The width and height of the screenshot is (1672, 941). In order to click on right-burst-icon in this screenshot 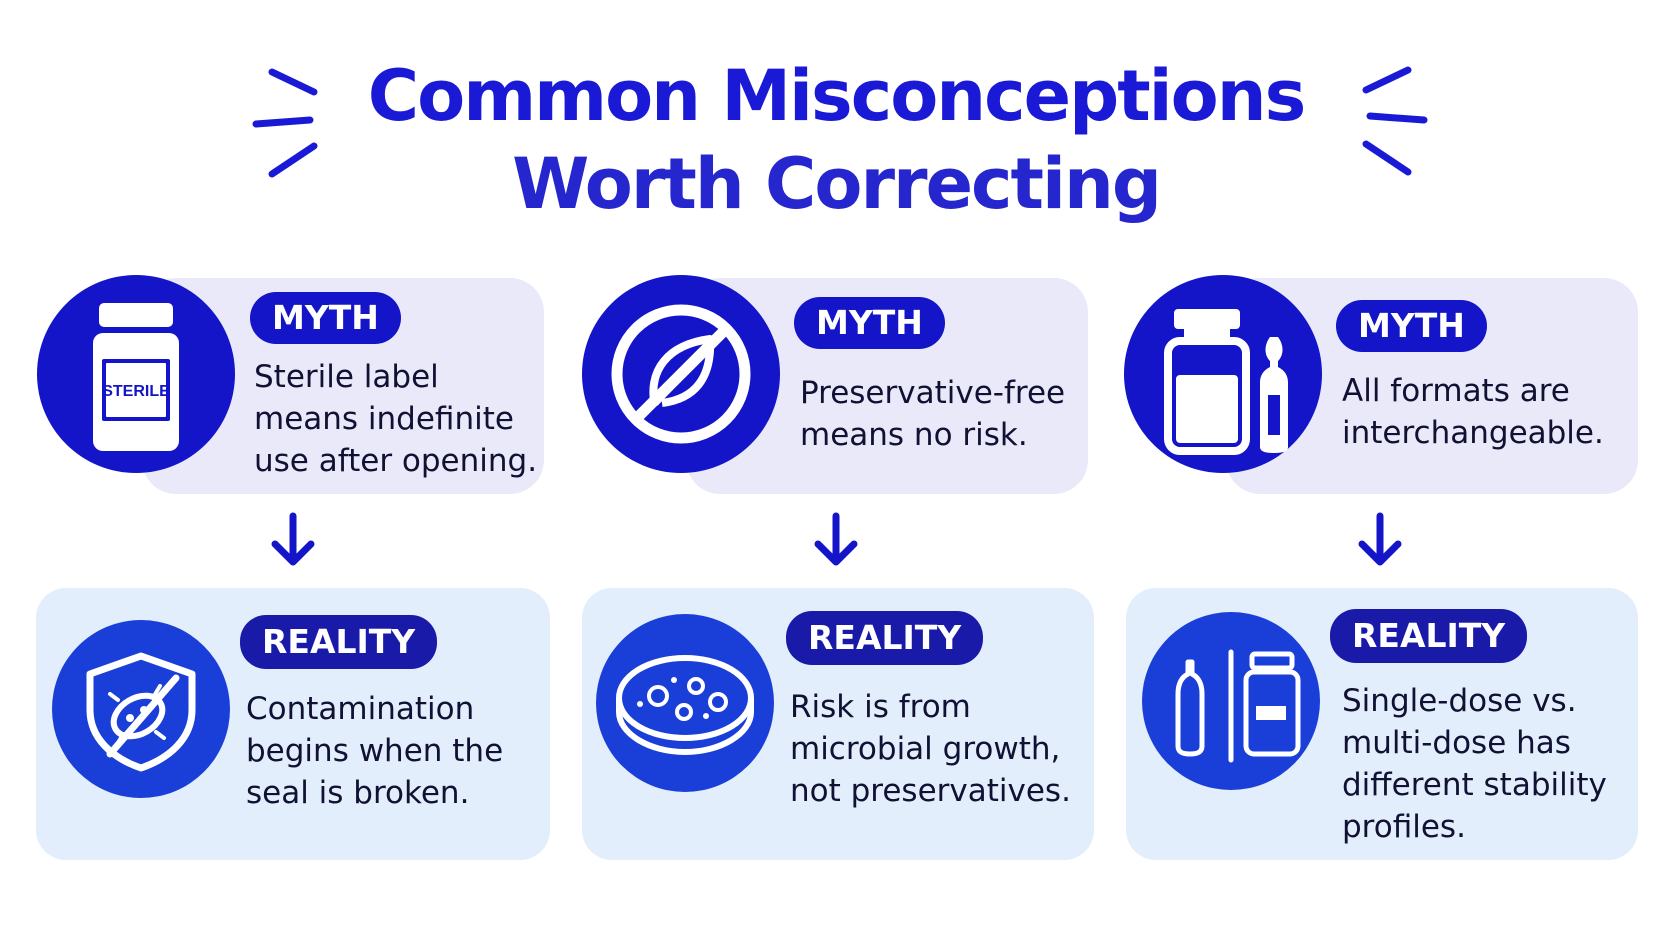, I will do `click(1395, 121)`.